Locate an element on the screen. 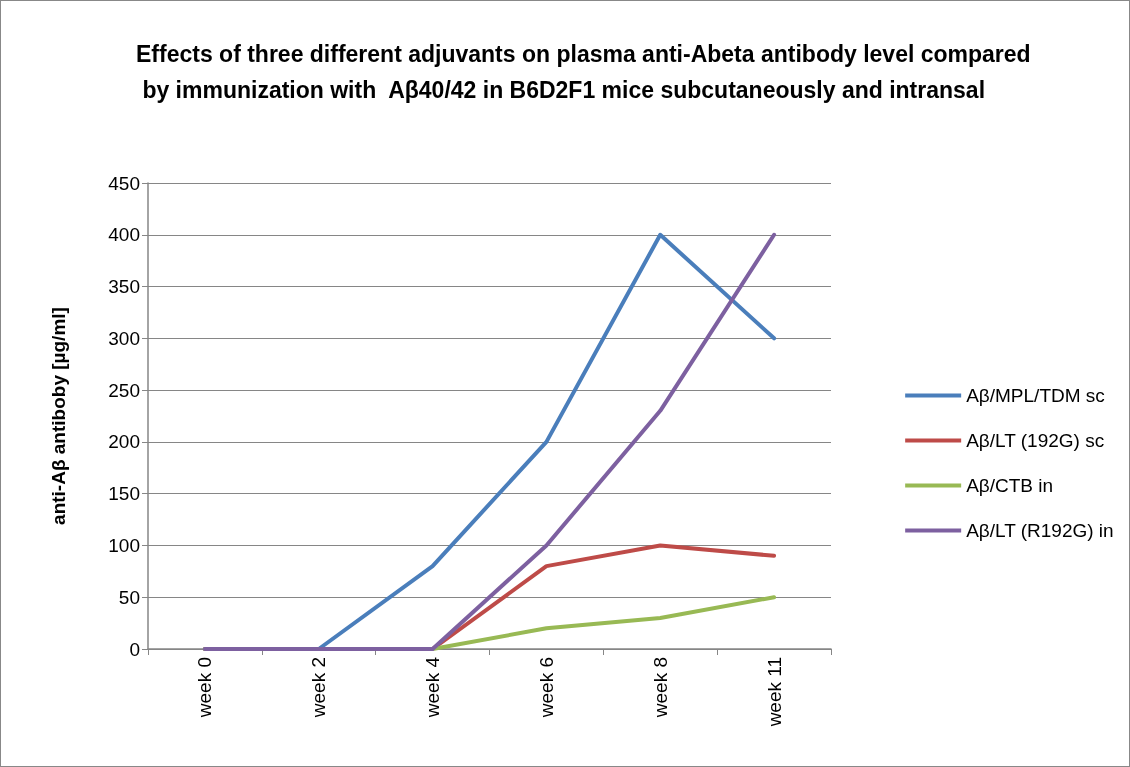  x-tick-label: week 2 is located at coordinates (319, 688).